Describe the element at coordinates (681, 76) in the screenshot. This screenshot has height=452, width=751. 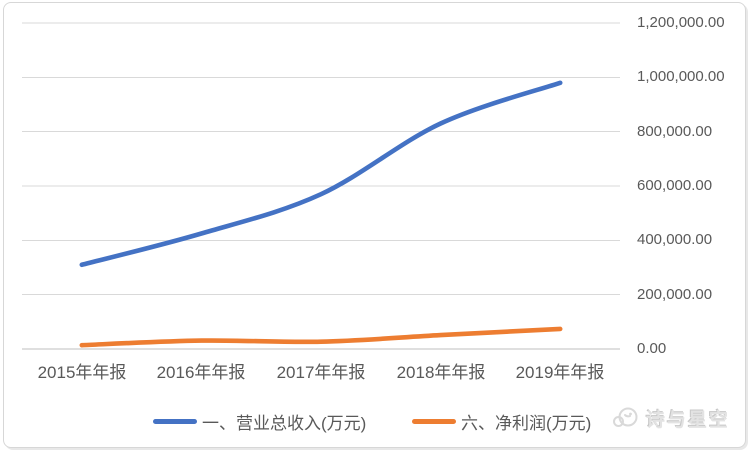
I see `y-axis-tick-label: 1,000,000.00` at that location.